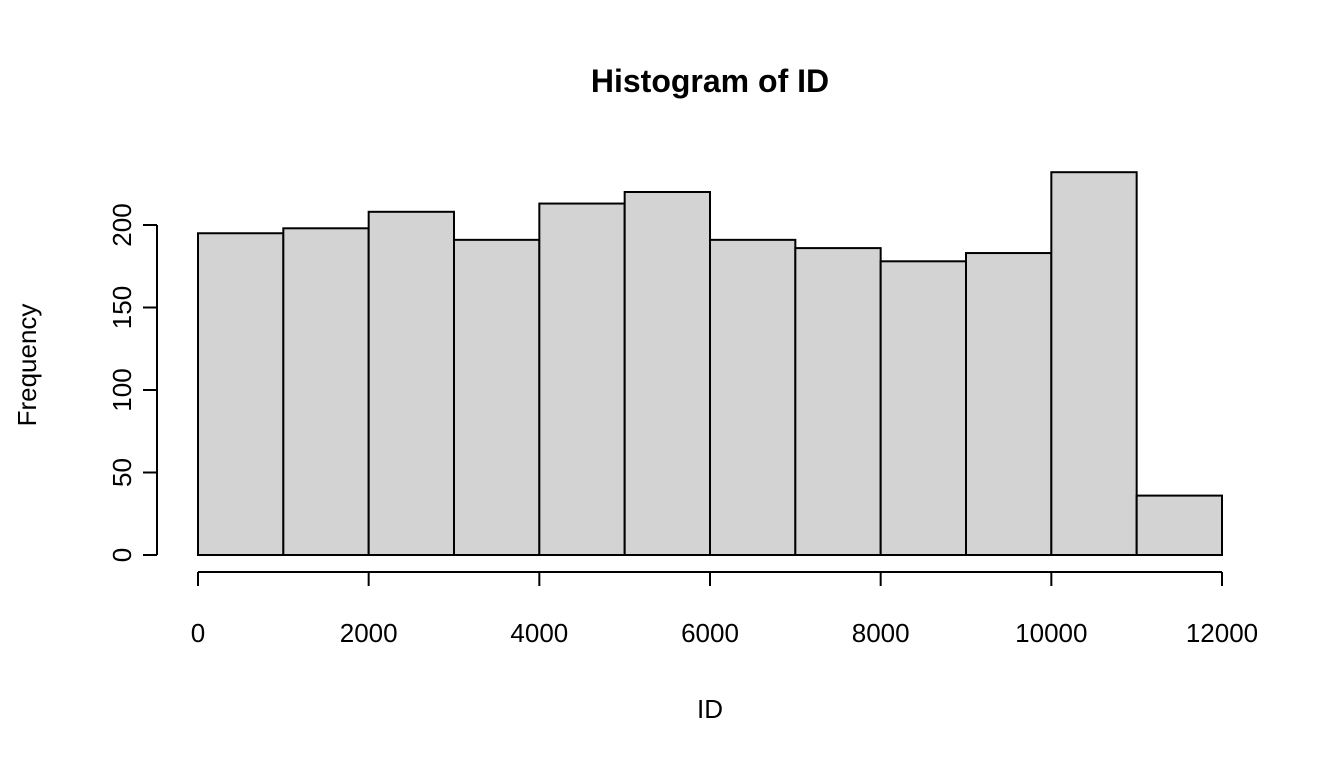  I want to click on x-axis-label: ID, so click(710, 709).